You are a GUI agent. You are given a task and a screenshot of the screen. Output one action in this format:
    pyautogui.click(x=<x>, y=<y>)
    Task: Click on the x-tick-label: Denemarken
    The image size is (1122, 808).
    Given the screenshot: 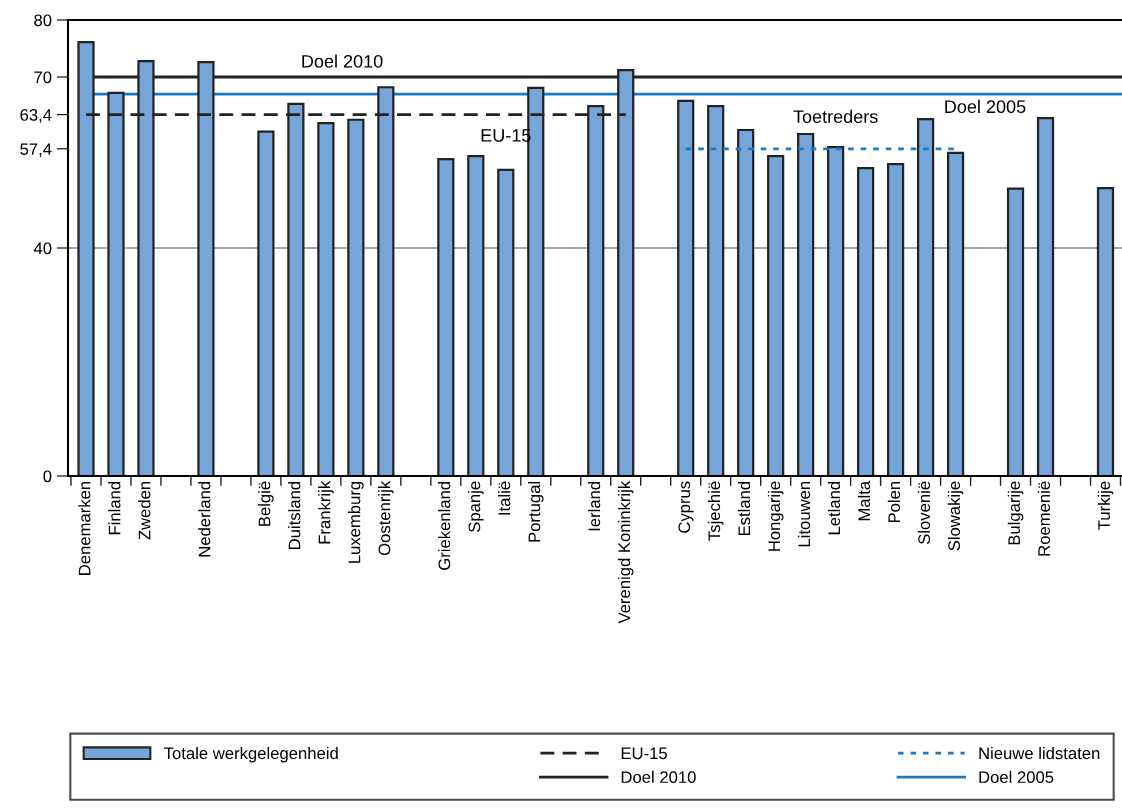 What is the action you would take?
    pyautogui.click(x=84, y=528)
    